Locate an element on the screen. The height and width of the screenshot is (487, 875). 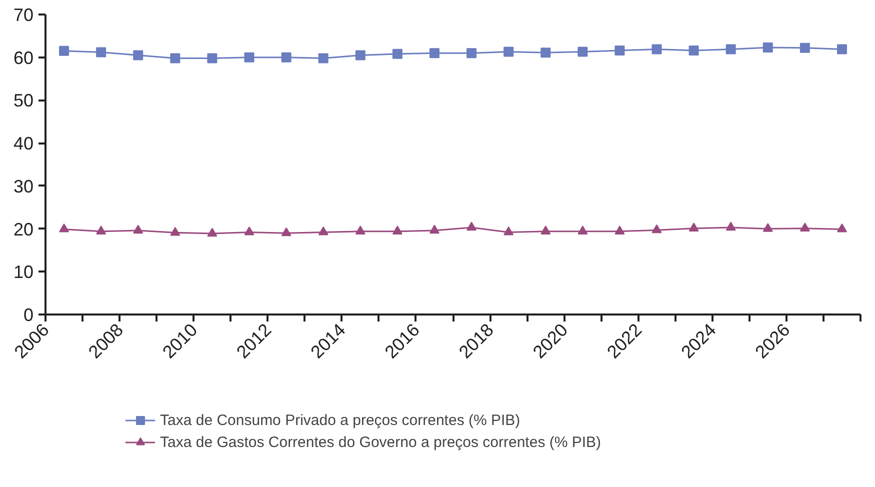
legend-label: Taxa de Gastos Correntes do Governo a preços correntes (% PIB) is located at coordinates (381, 442).